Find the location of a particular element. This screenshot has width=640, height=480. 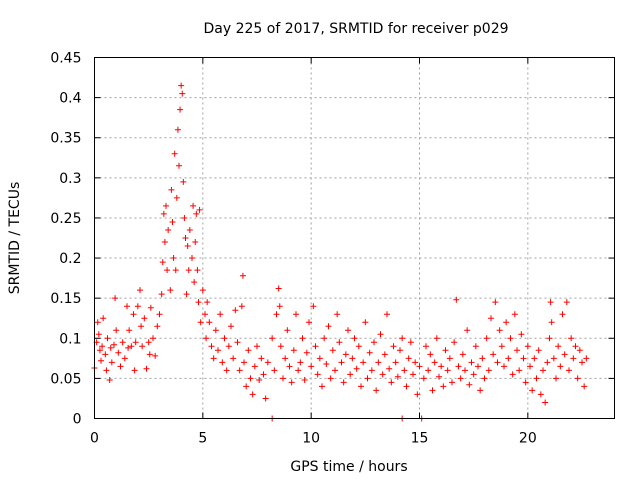

y-tick-label: 0.05 is located at coordinates (65, 379).